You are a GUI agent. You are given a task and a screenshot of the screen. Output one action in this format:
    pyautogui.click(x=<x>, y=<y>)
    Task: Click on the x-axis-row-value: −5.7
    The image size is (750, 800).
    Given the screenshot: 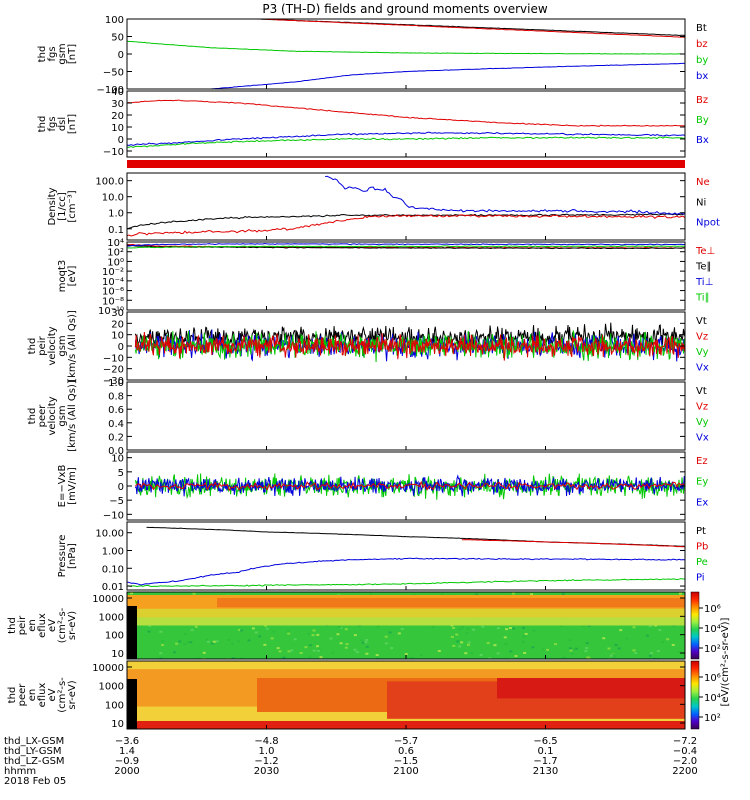 What is the action you would take?
    pyautogui.click(x=406, y=741)
    